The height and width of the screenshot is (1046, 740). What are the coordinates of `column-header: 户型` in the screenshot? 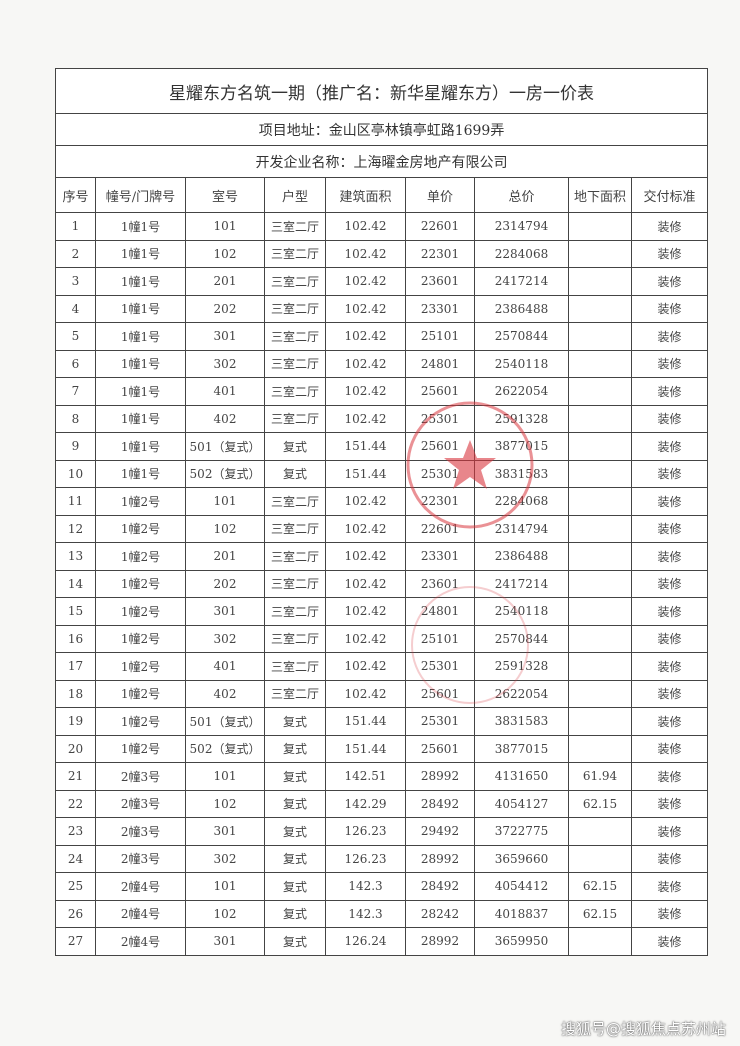 It's located at (295, 195).